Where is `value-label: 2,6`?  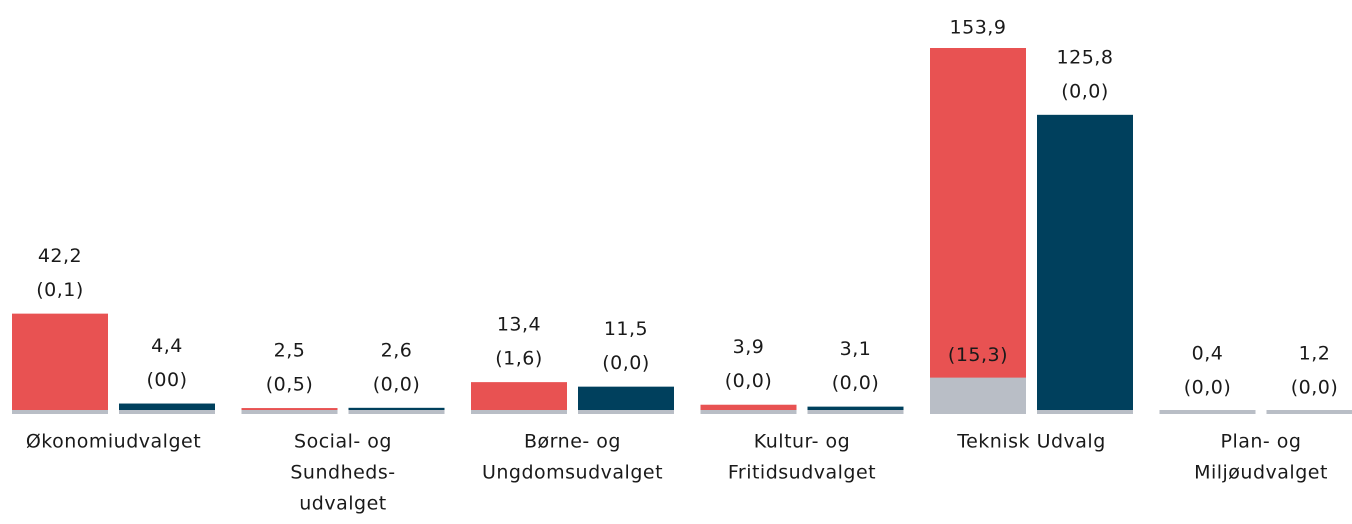
value-label: 2,6 is located at coordinates (397, 350).